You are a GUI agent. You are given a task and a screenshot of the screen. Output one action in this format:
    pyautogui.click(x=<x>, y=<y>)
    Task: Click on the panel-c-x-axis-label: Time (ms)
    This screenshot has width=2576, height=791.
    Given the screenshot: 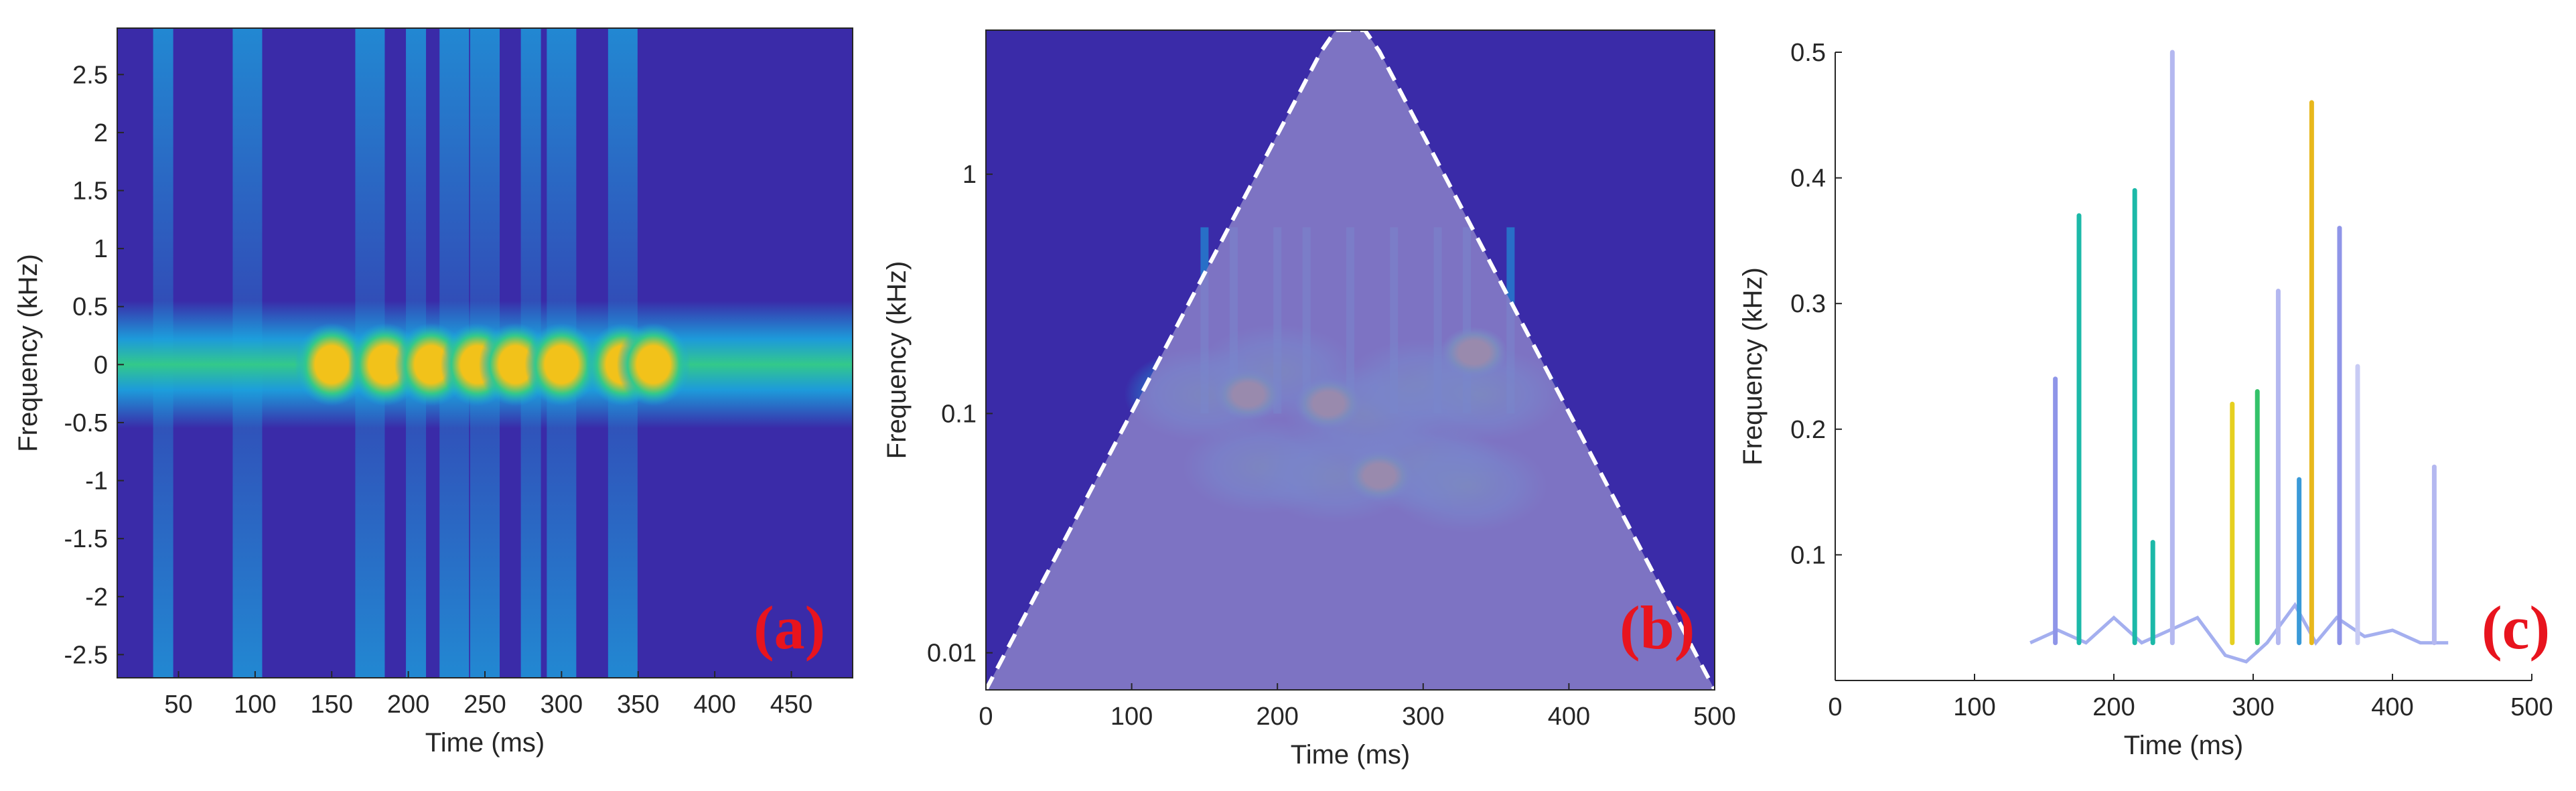 What is the action you would take?
    pyautogui.click(x=2183, y=745)
    